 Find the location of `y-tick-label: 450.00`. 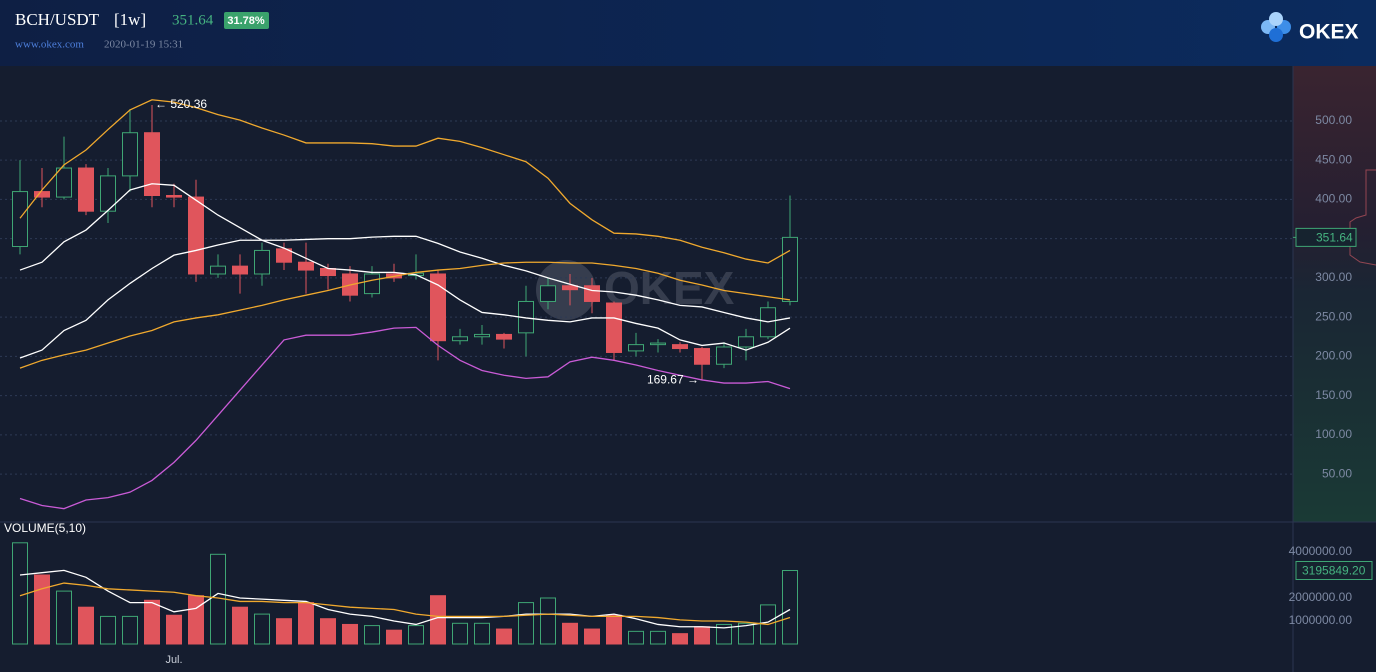

y-tick-label: 450.00 is located at coordinates (1333, 159).